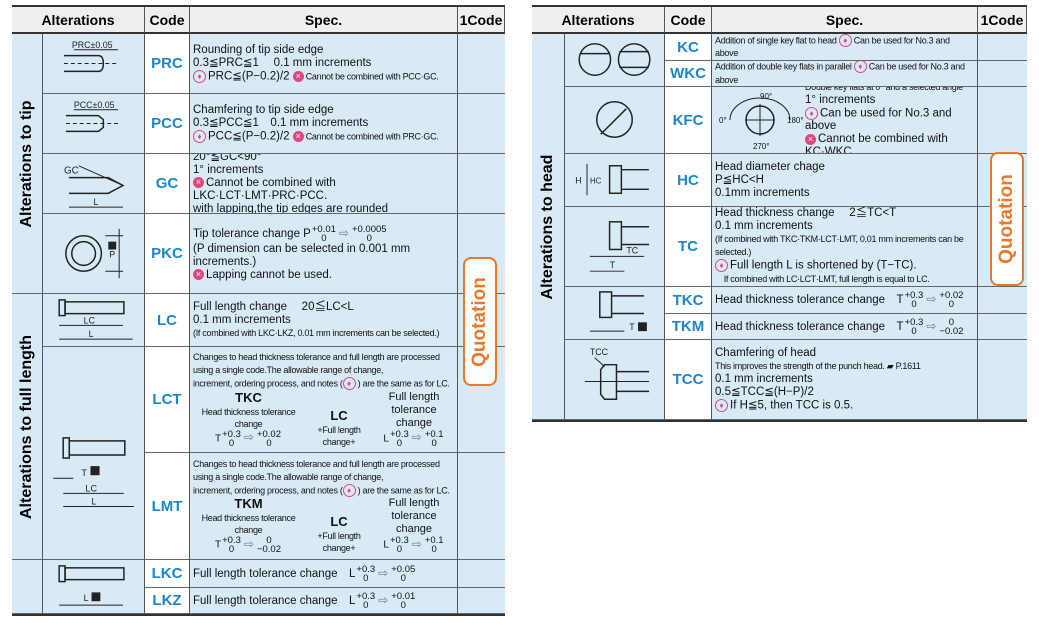 This screenshot has height=640, width=1039. I want to click on code-tkm: TKM, so click(688, 327).